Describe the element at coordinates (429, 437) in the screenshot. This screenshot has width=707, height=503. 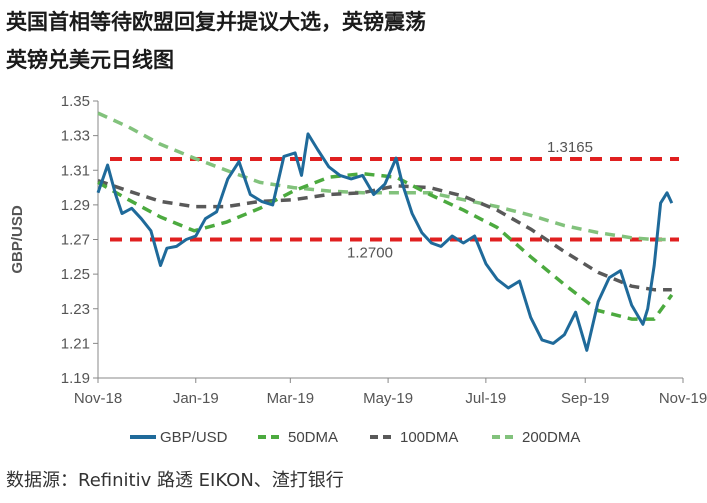
I see `legend-label: 100DMA` at that location.